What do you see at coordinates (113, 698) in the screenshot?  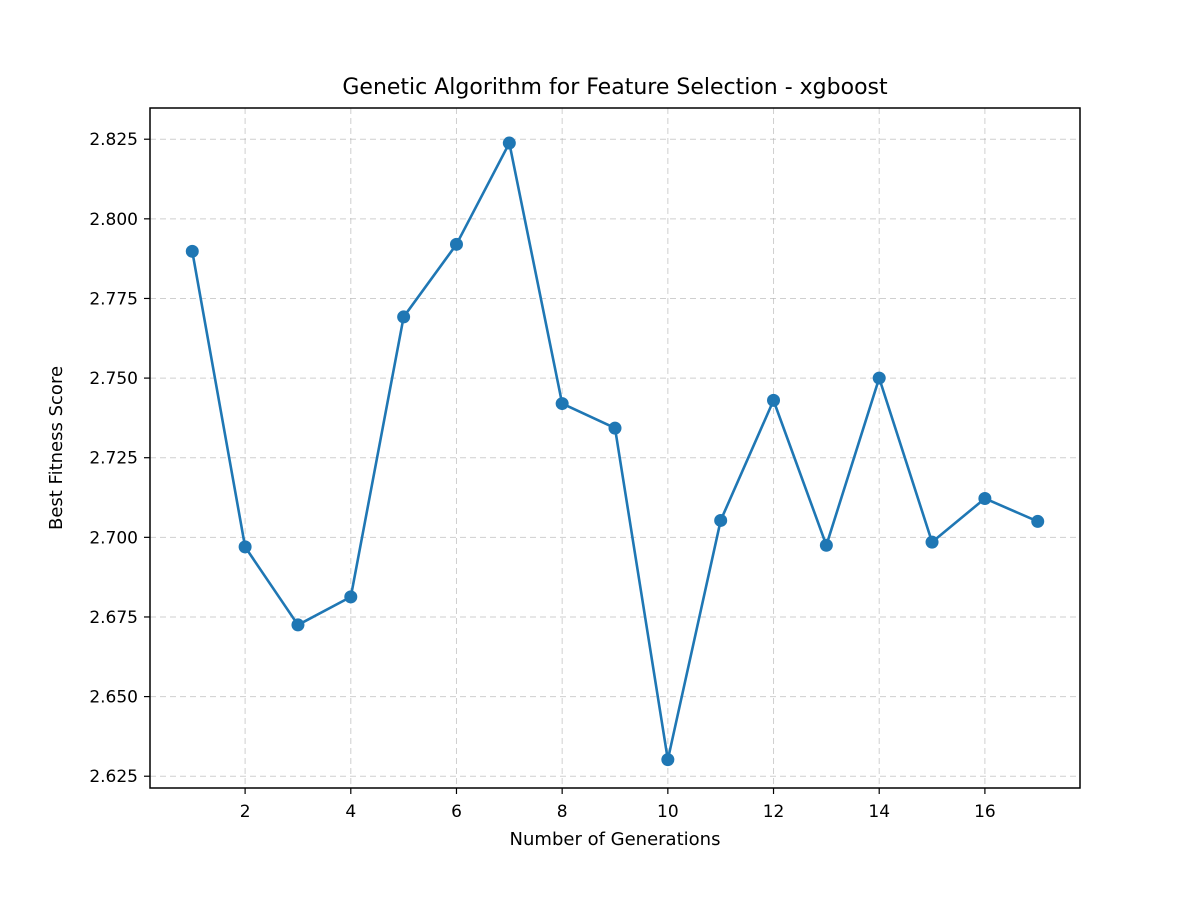 I see `y-tick-label: 2.650` at bounding box center [113, 698].